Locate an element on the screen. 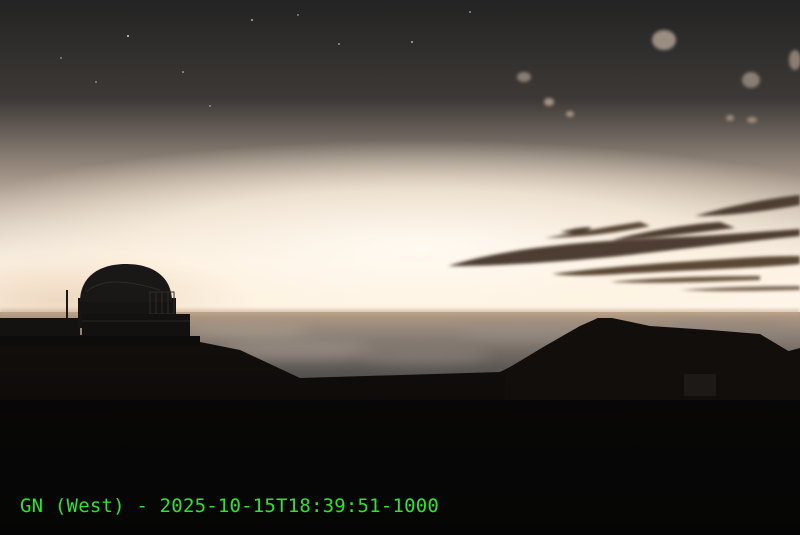 This screenshot has width=800, height=535. webcam-timestamp-caption: GN (West) - 2025-10-15T18:39:51-1000 is located at coordinates (230, 506).